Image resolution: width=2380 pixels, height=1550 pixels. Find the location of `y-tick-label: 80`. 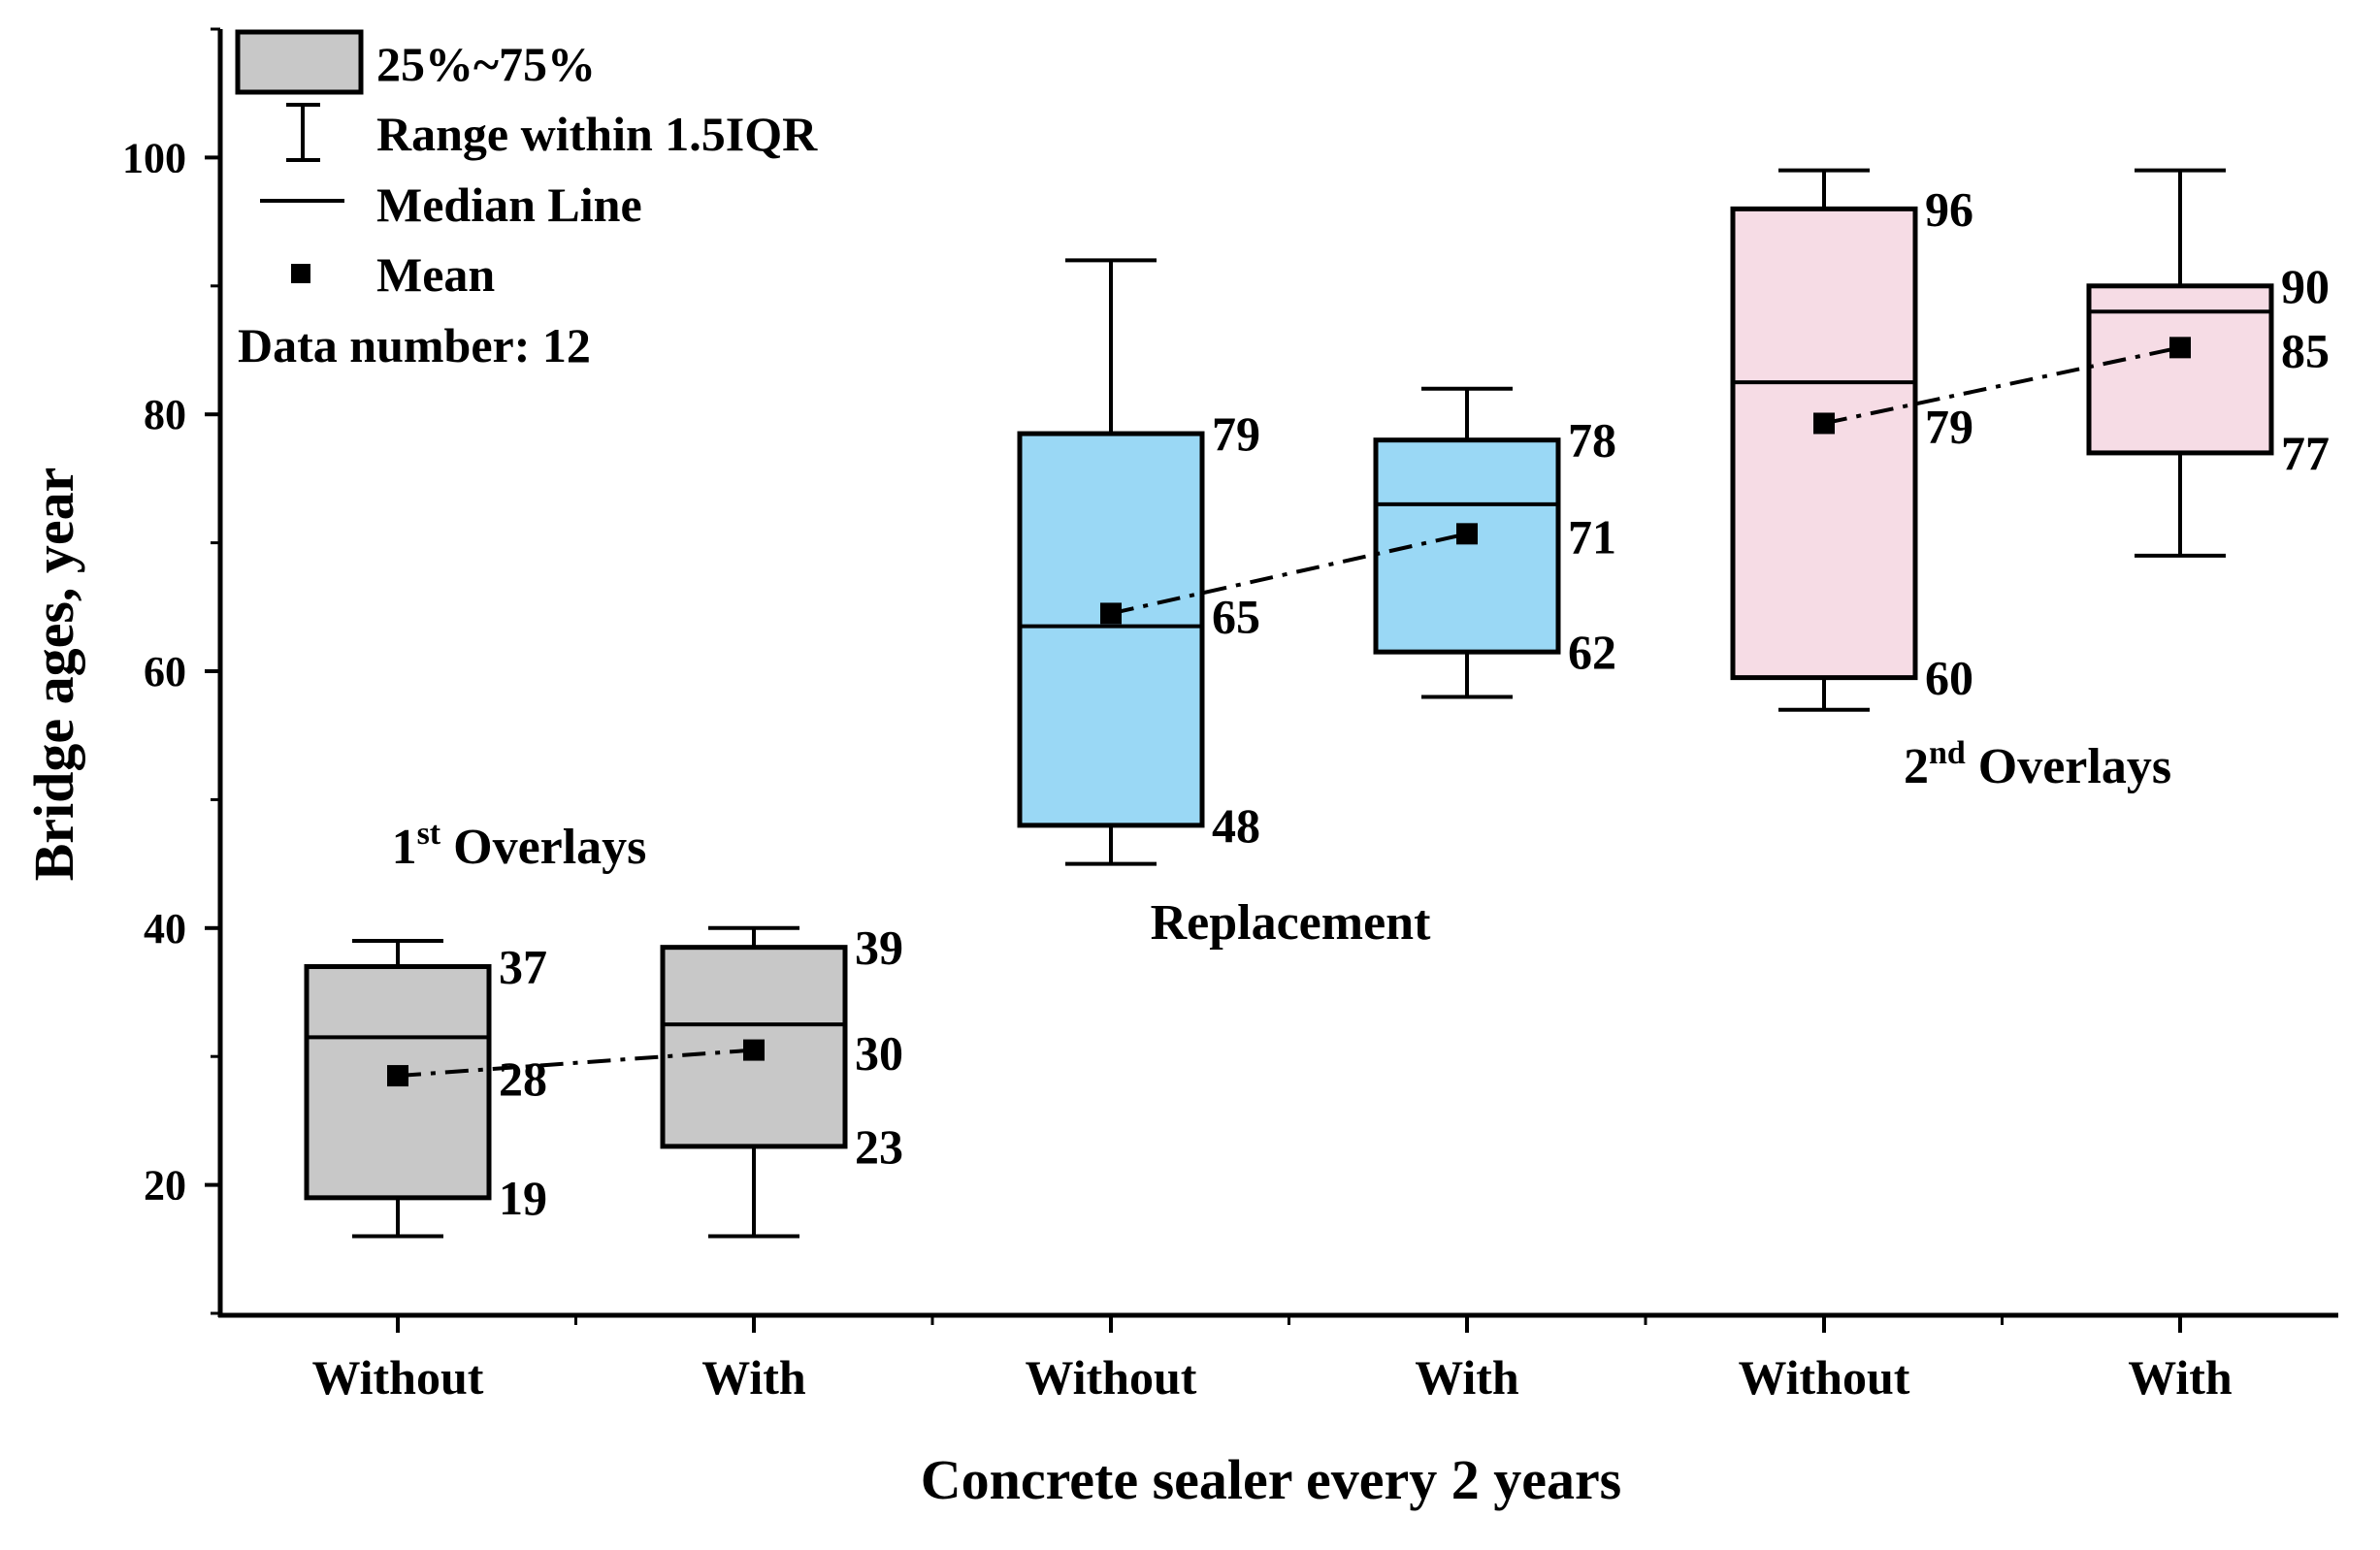

y-tick-label: 80 is located at coordinates (165, 414).